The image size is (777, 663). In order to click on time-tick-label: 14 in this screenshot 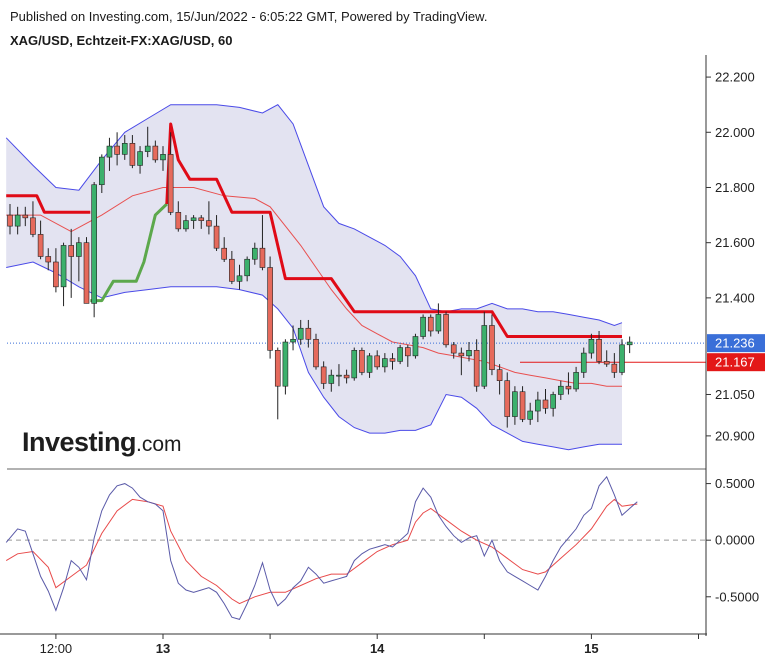, I will do `click(377, 648)`.